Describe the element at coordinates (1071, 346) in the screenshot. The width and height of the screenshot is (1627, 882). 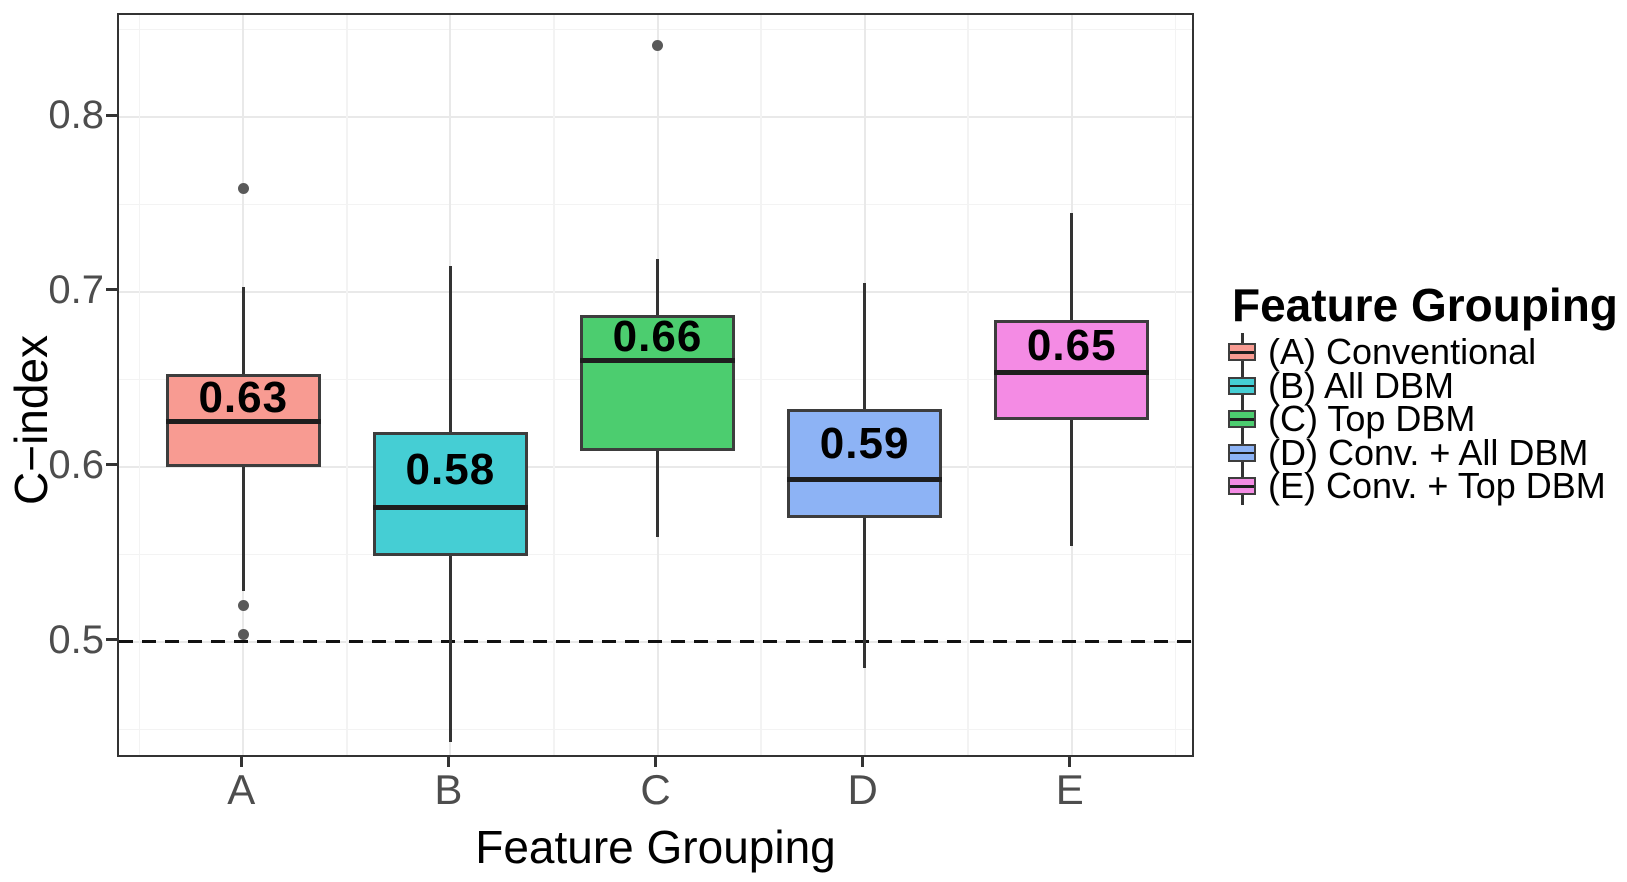
I see `median-value-label-E: 0.65` at that location.